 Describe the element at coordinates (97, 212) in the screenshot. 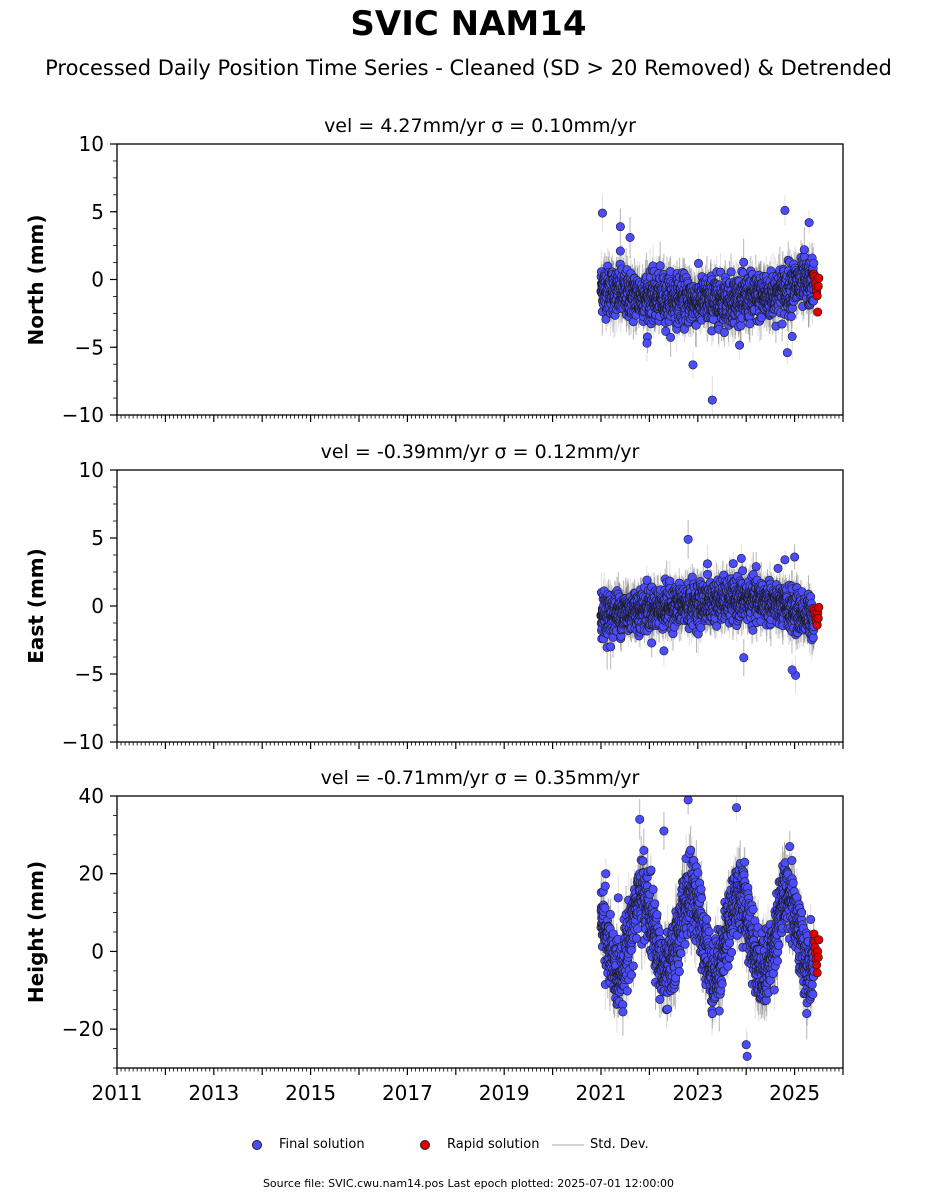

I see `y-tick-label: 5` at that location.